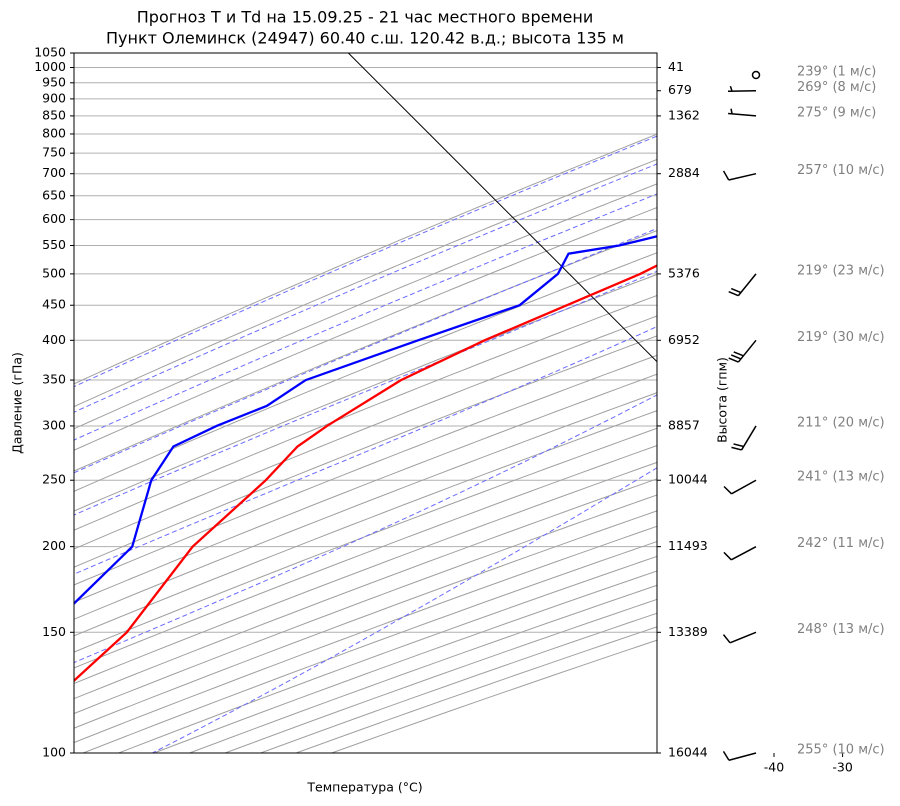 The height and width of the screenshot is (806, 900). What do you see at coordinates (841, 629) in the screenshot?
I see `wind-label: 248° (13 м/с)` at bounding box center [841, 629].